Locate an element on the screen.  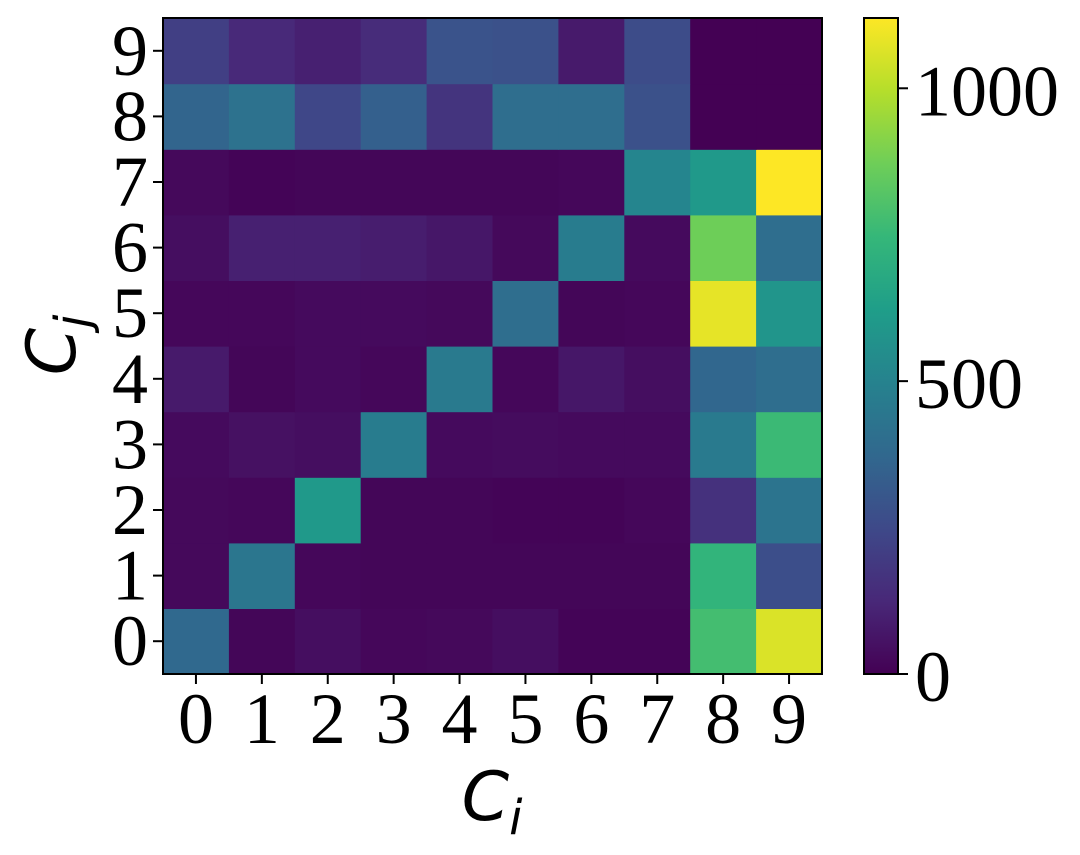
colorbar-tick-label: 1000 is located at coordinates (987, 91).